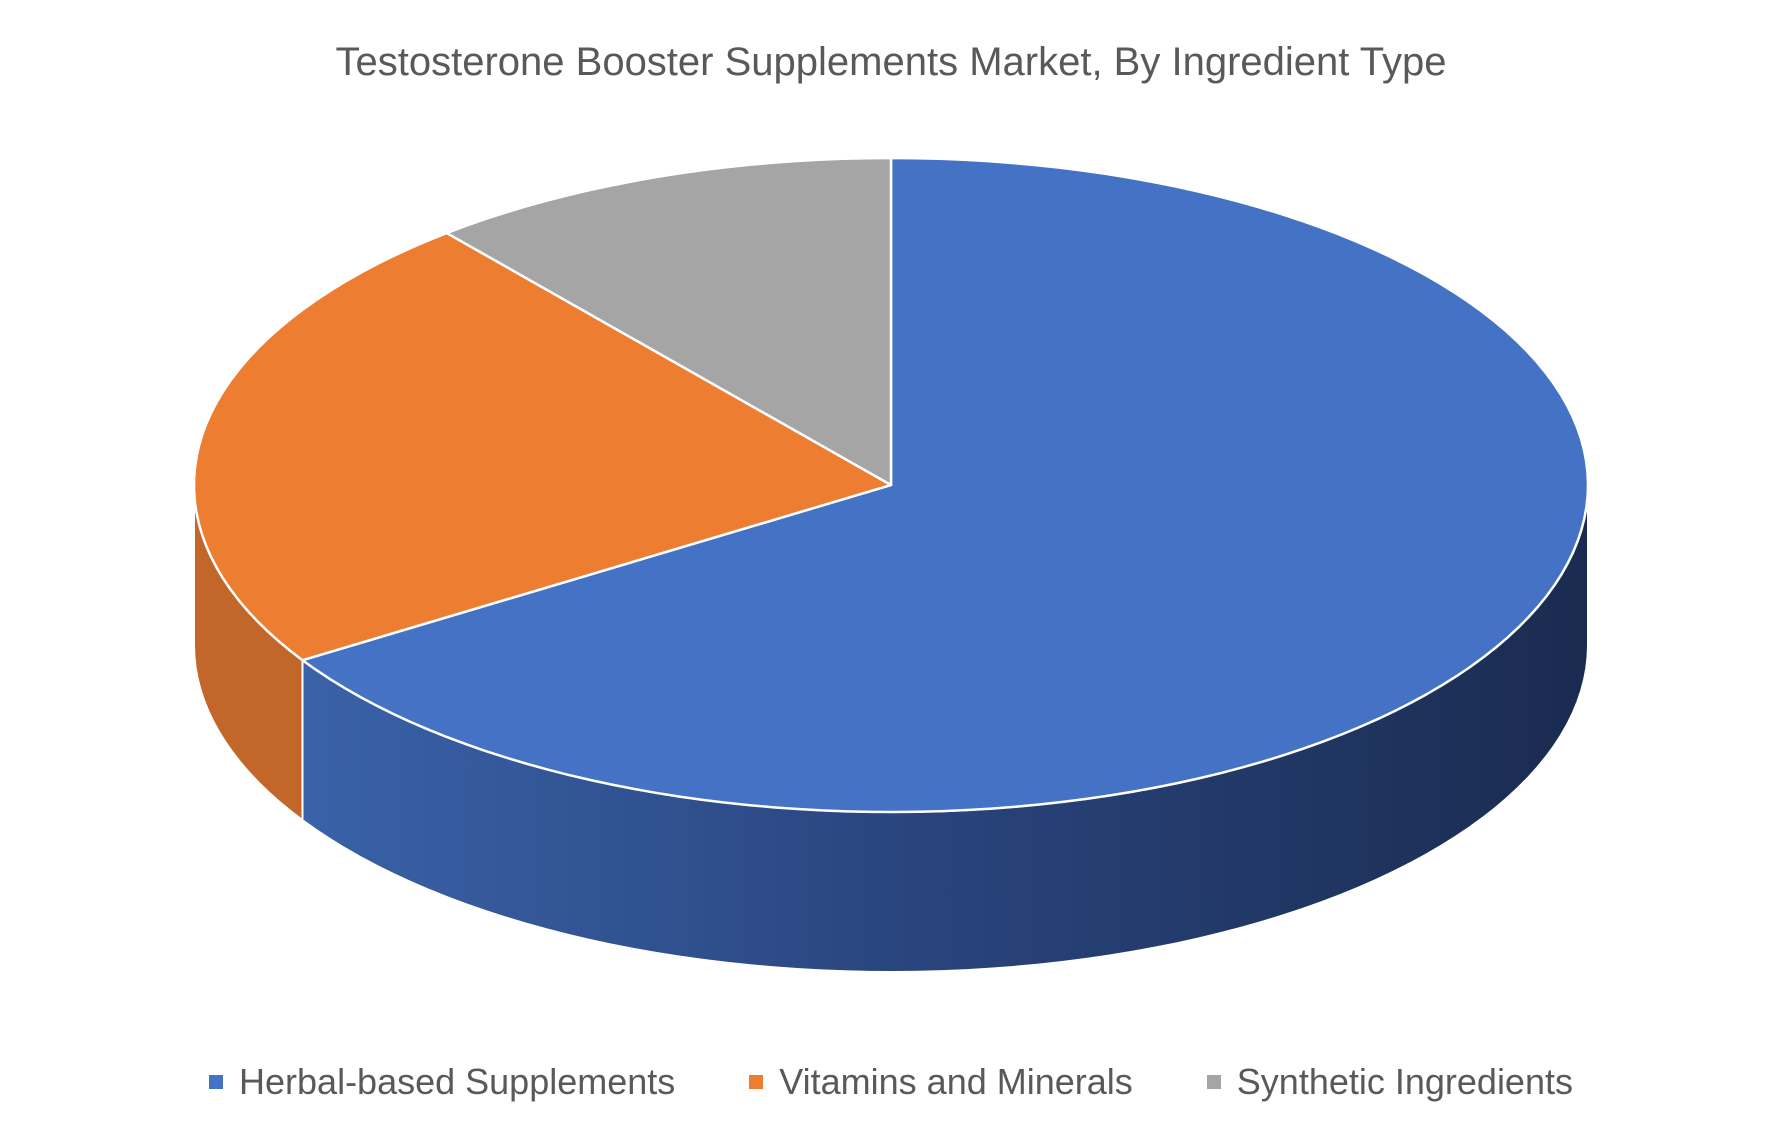  I want to click on legend-item: Vitamins and Minerals, so click(941, 1082).